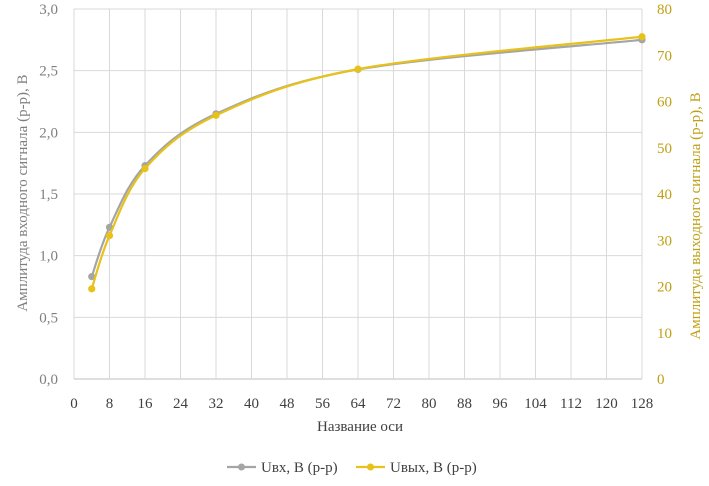 The image size is (709, 486). I want to click on x-tick-label: 72, so click(393, 404).